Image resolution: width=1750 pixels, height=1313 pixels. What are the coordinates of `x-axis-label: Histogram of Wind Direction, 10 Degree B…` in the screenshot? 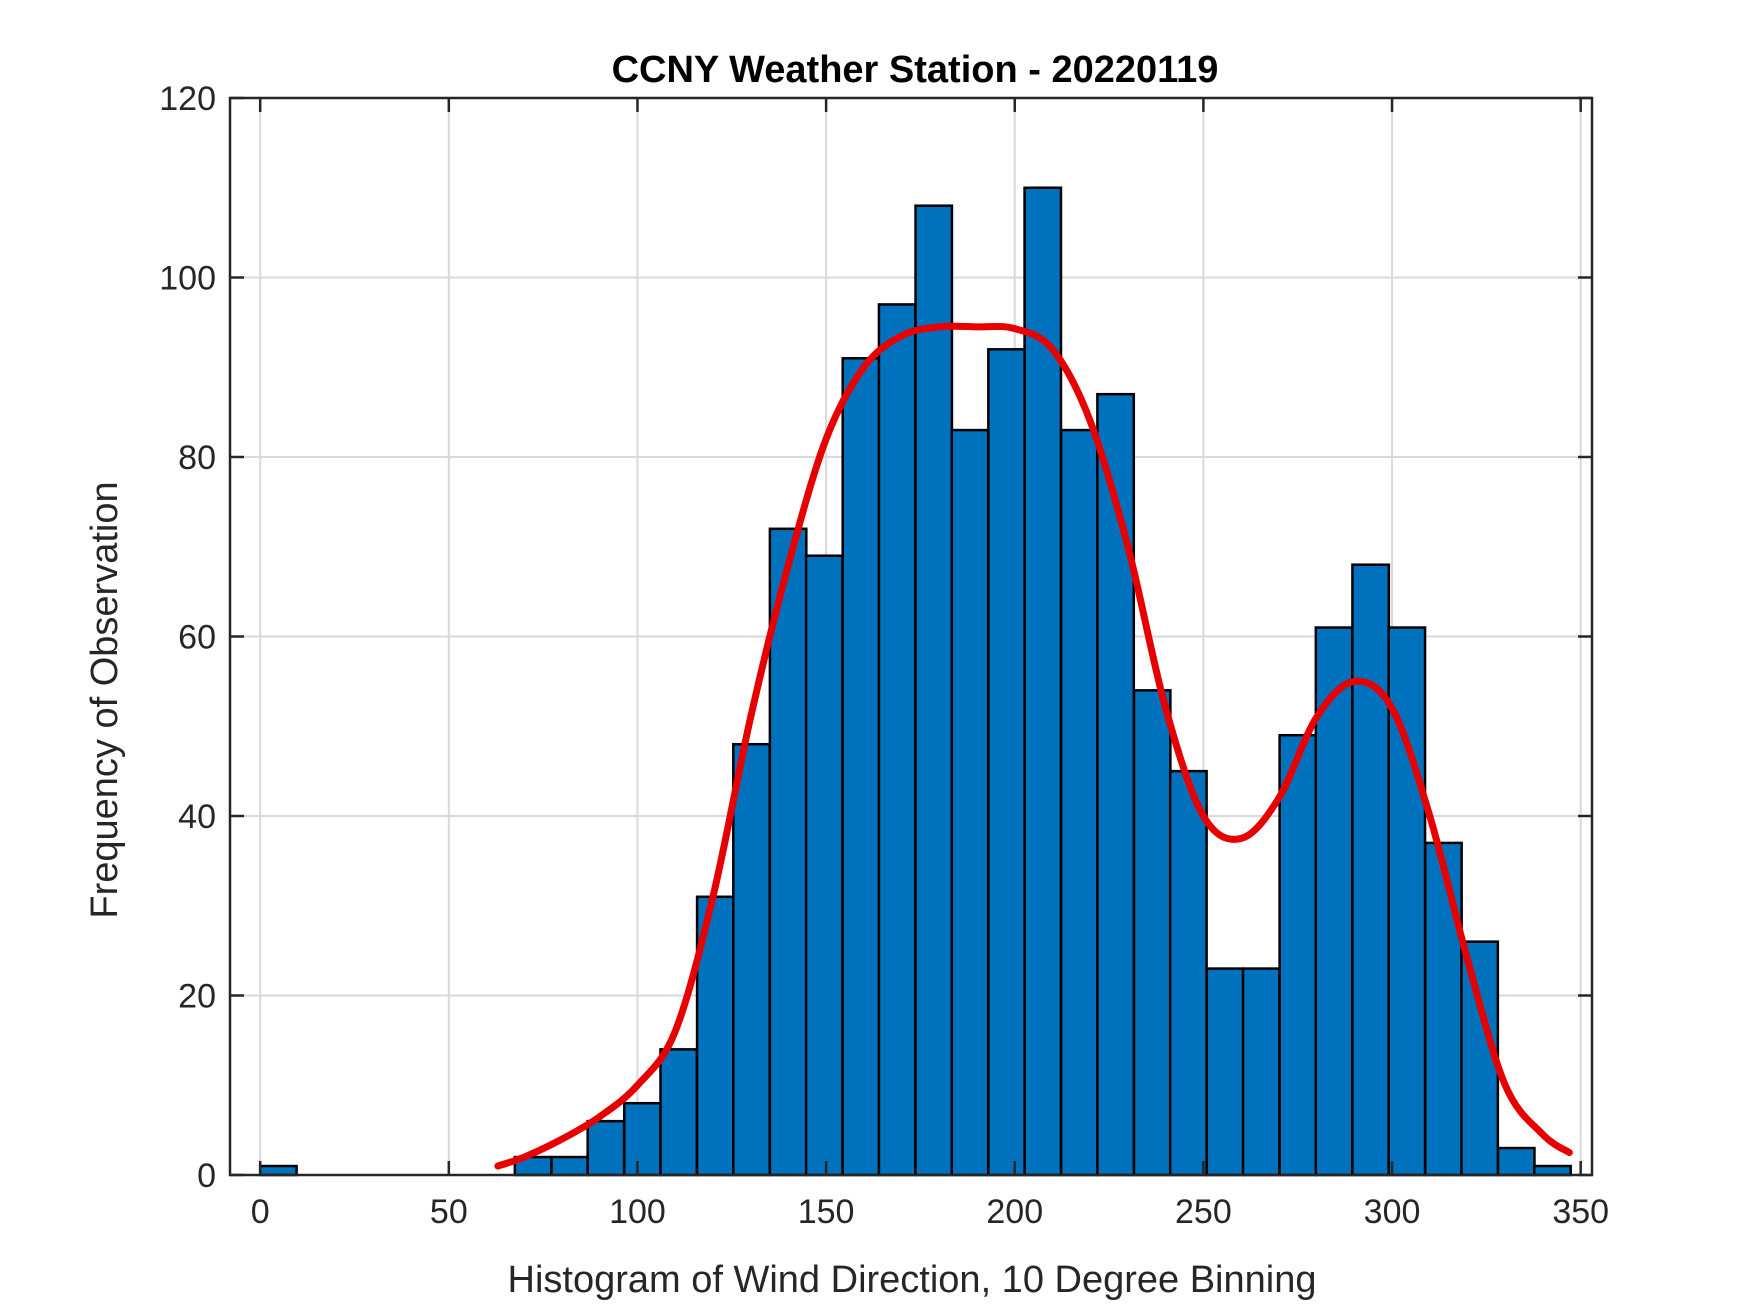 It's located at (912, 1280).